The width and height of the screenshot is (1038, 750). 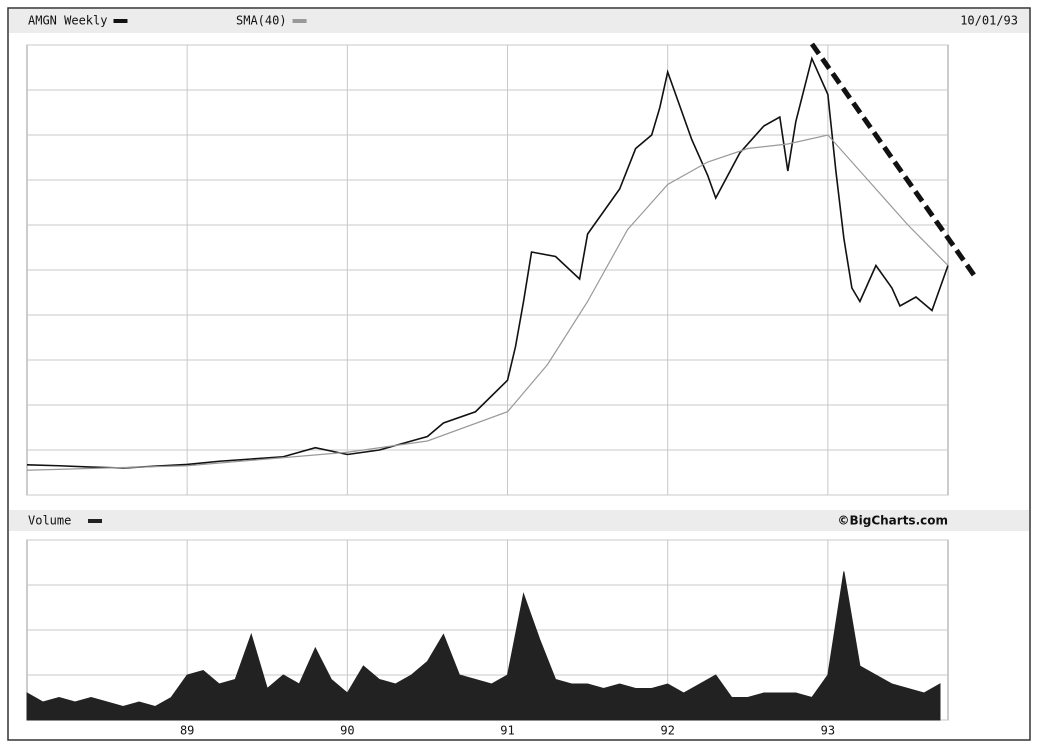 I want to click on date: 10/01/93, so click(x=989, y=21).